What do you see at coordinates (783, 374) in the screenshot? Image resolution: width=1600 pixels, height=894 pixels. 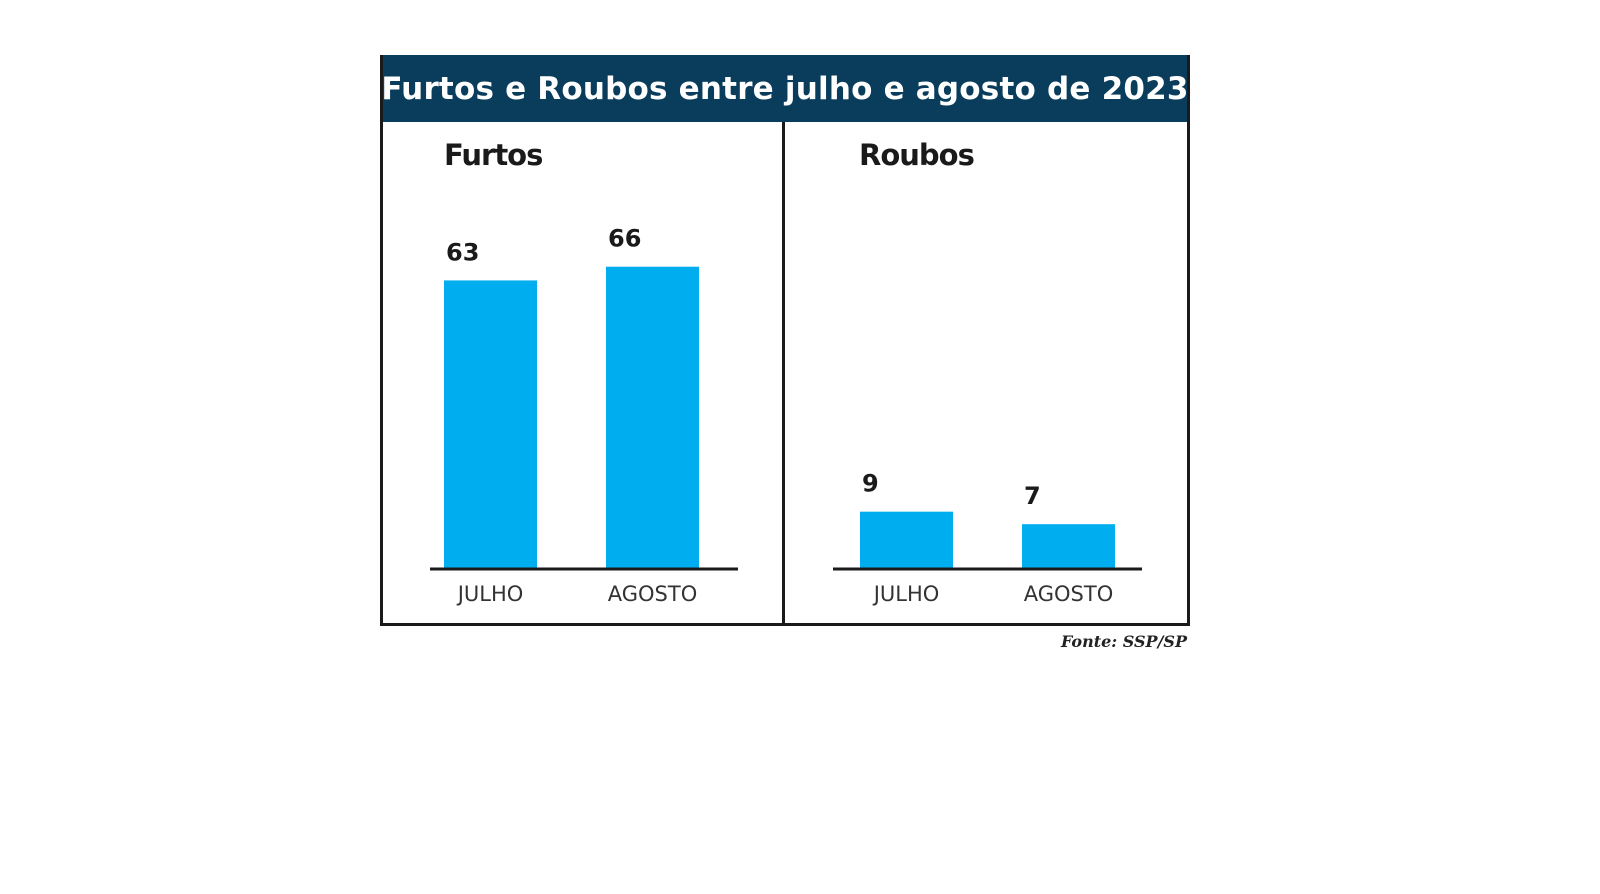 I see `panel-divider` at bounding box center [783, 374].